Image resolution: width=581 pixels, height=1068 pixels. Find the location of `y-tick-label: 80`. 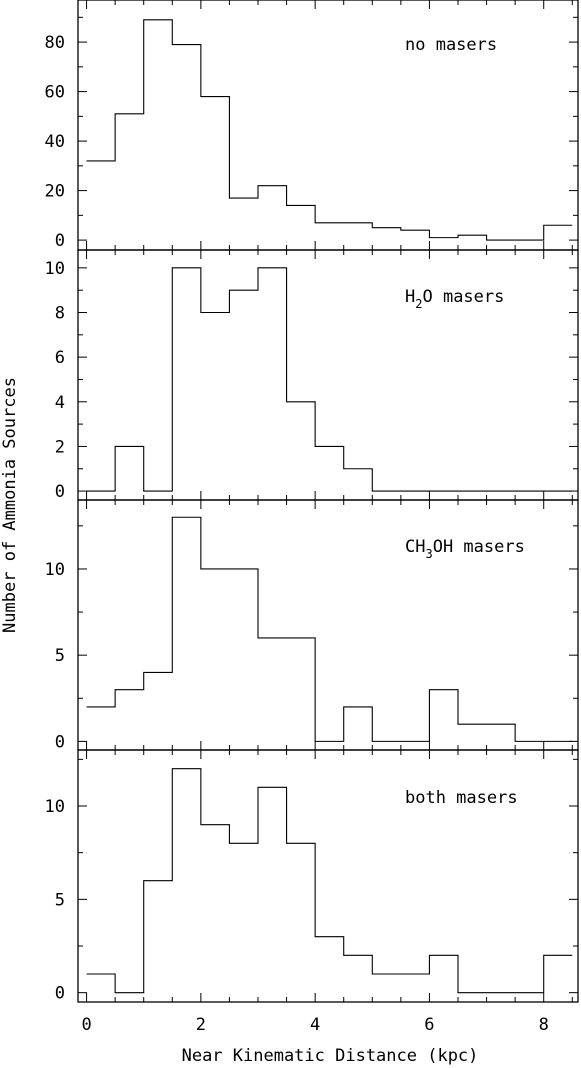

y-tick-label: 80 is located at coordinates (55, 43).